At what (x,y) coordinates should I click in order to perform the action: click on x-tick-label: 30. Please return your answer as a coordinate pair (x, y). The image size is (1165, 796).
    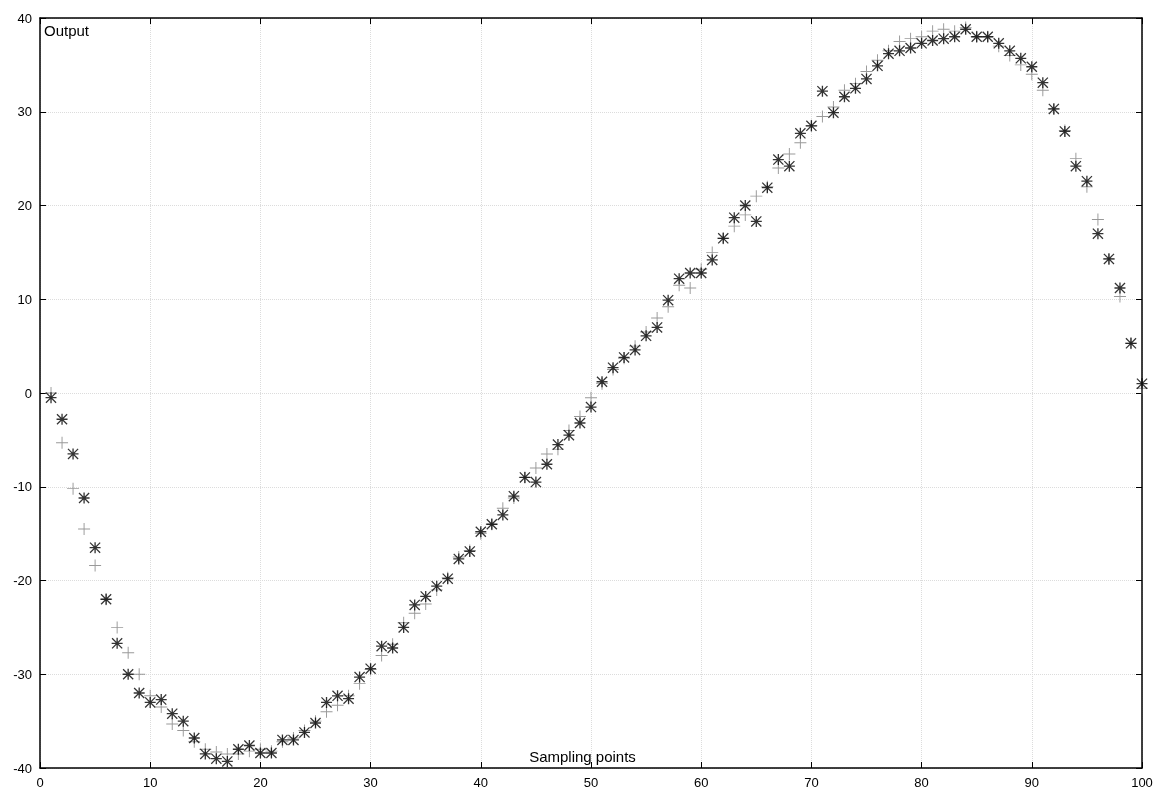
    Looking at the image, I should click on (370, 782).